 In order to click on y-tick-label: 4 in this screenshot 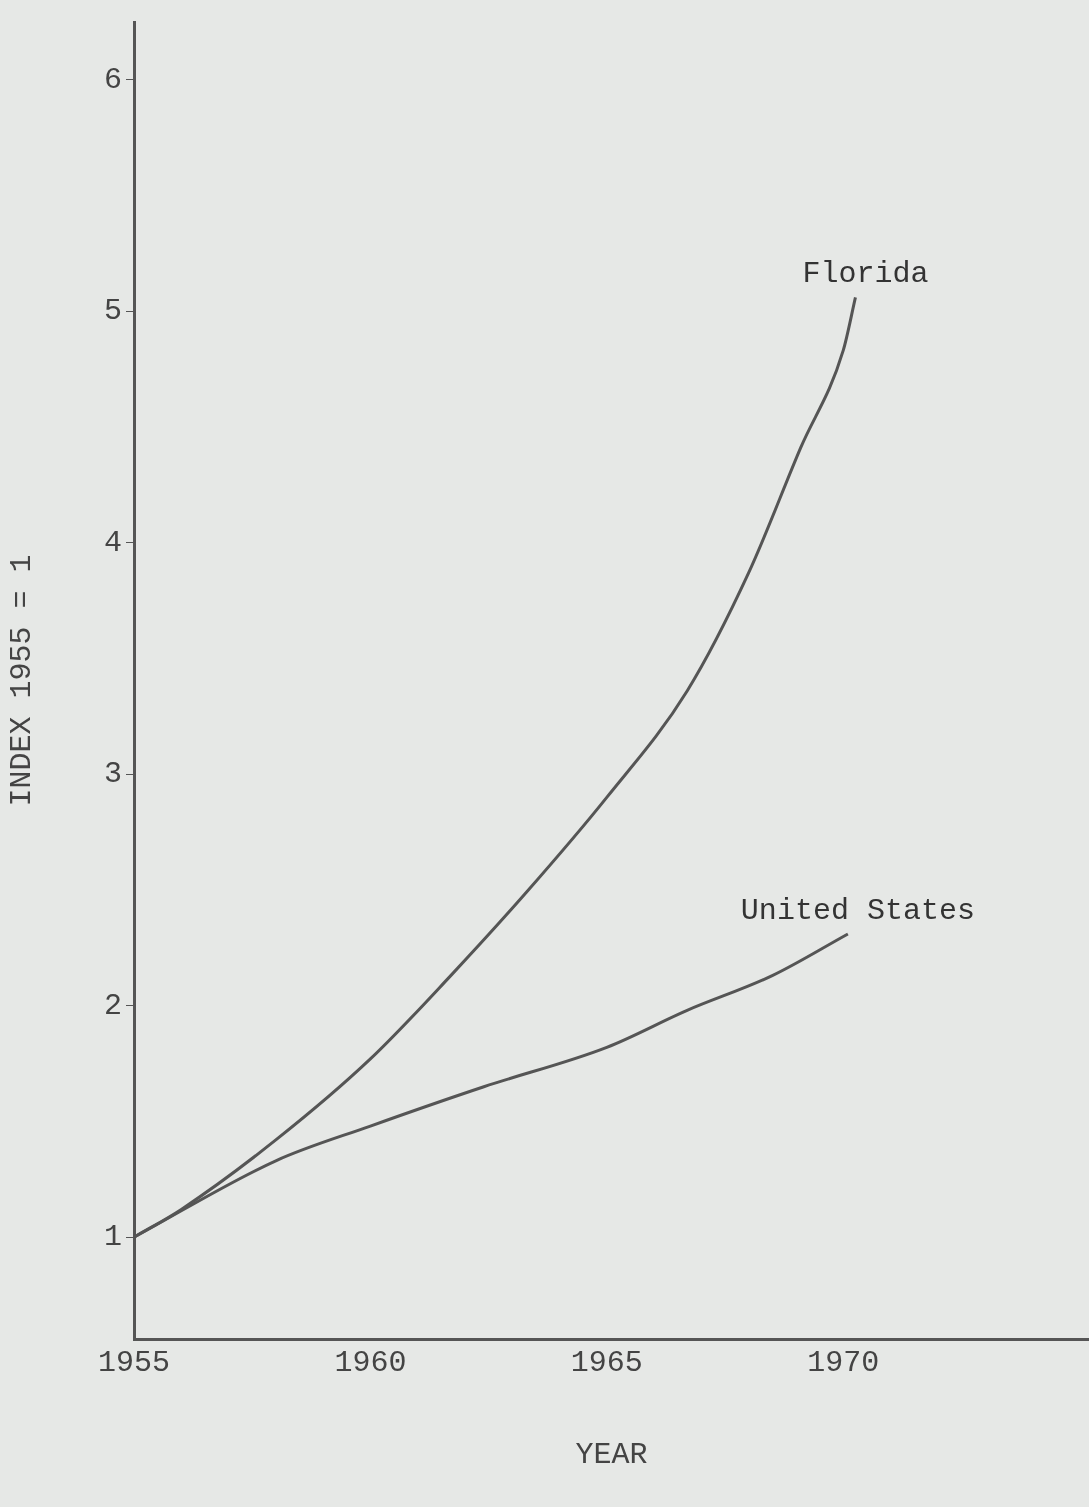, I will do `click(112, 542)`.